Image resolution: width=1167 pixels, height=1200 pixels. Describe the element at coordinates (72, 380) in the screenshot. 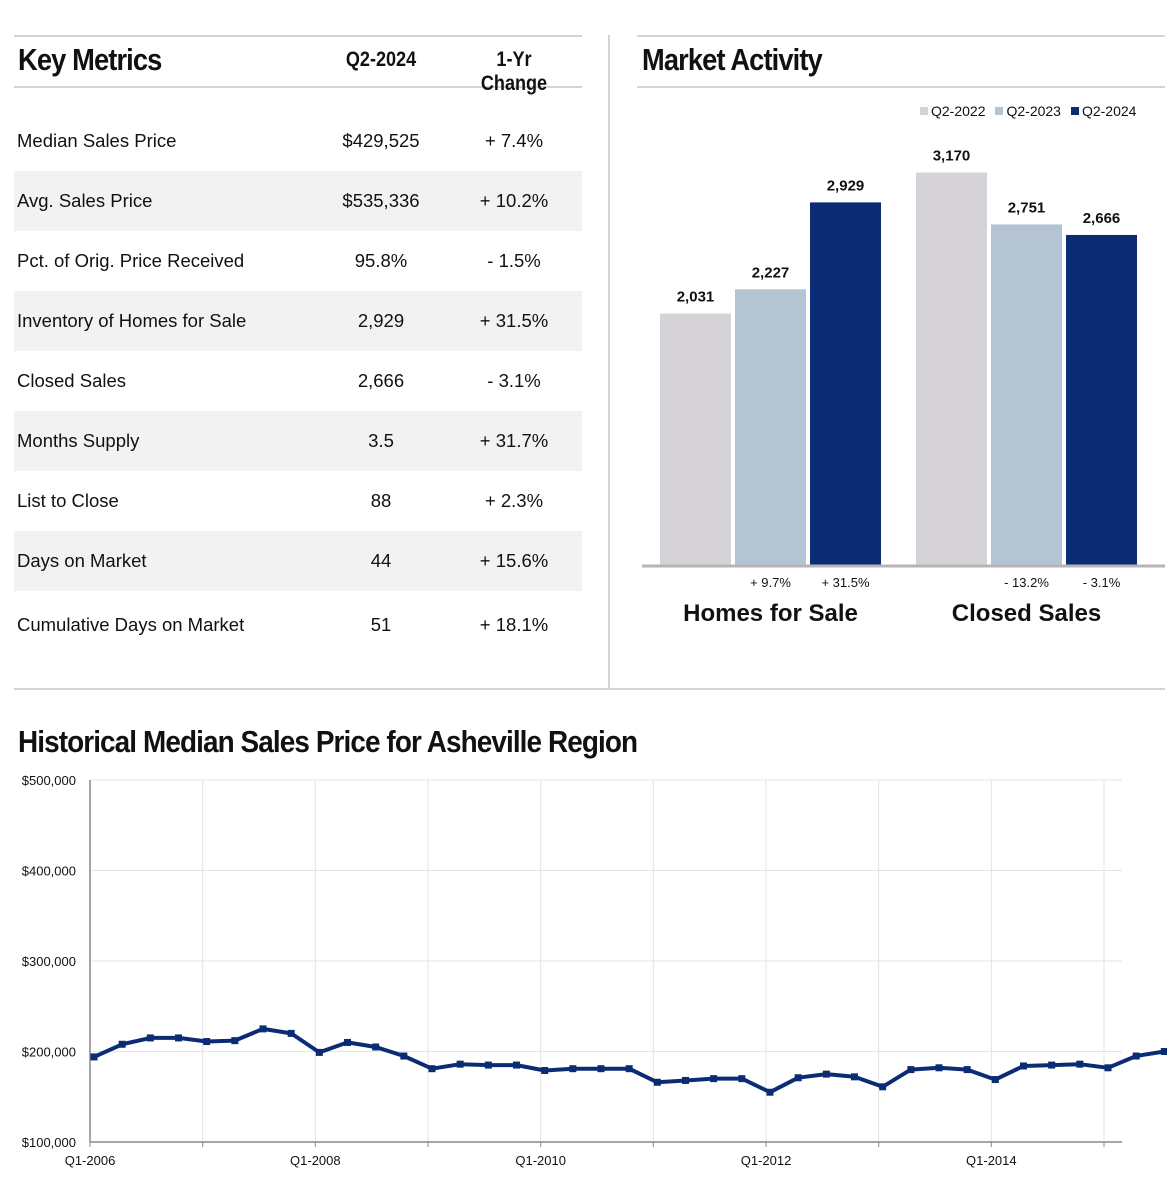

I see `metric-label: Closed Sales` at that location.